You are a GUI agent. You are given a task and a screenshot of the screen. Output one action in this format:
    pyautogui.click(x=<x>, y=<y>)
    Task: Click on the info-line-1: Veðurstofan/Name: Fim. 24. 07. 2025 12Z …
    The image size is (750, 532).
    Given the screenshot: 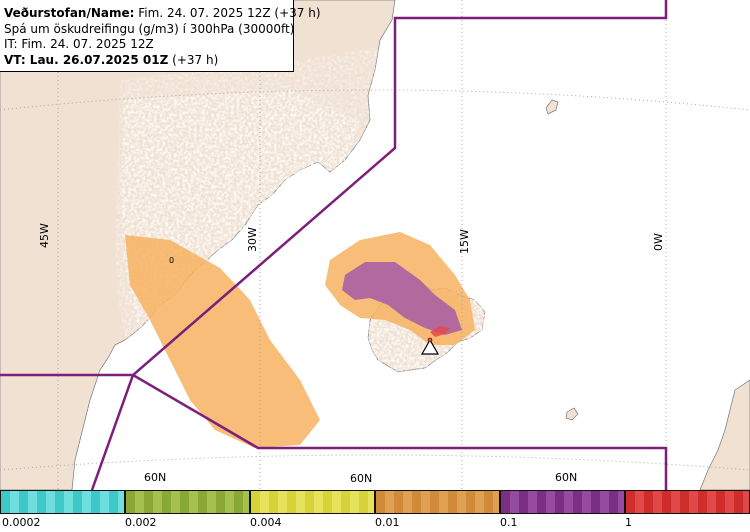 What is the action you would take?
    pyautogui.click(x=162, y=14)
    